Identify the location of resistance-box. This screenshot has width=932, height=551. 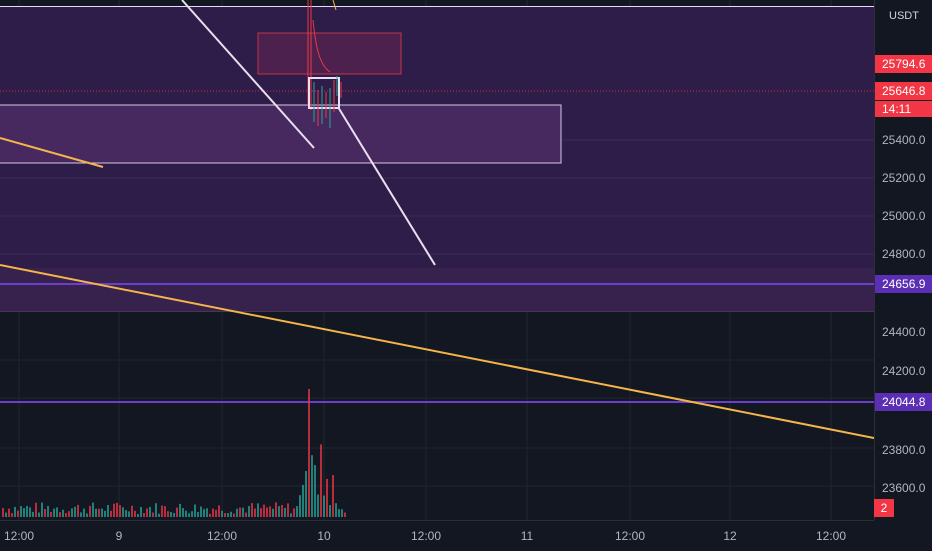
(329, 53).